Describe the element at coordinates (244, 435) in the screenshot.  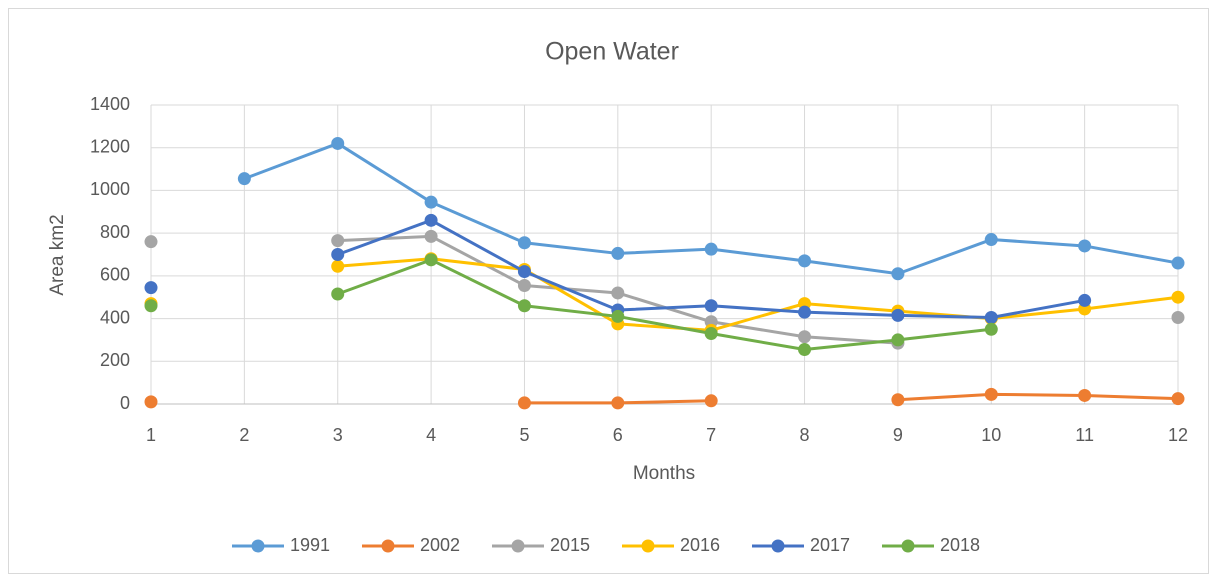
I see `x-tick-label: 2` at that location.